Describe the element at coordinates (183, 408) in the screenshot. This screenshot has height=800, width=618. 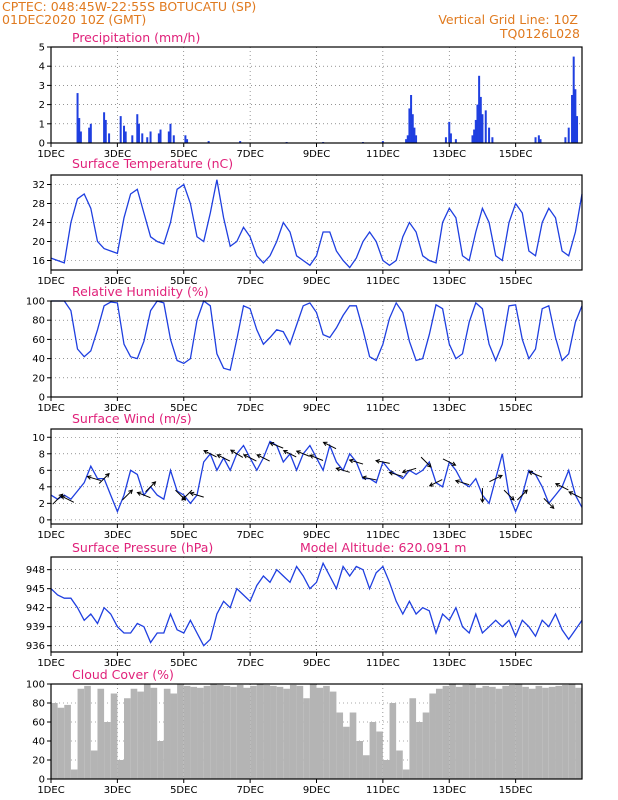
I see `humidity-xtick-label: 5DEC` at that location.